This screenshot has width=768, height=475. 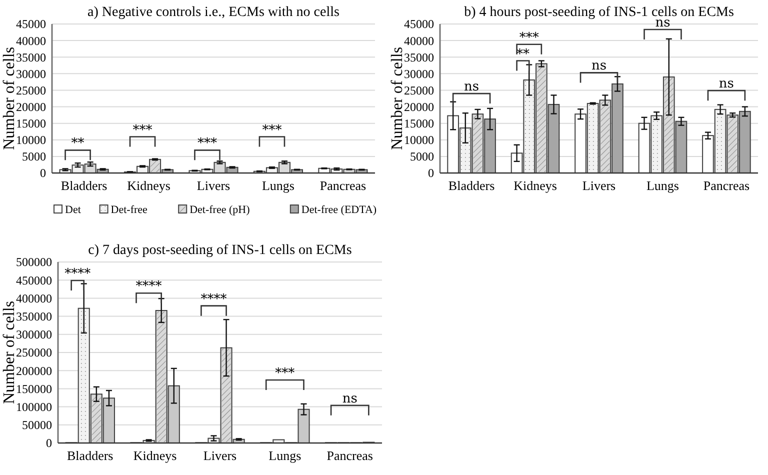 What do you see at coordinates (34, 280) in the screenshot?
I see `y-tick-label: 450000` at bounding box center [34, 280].